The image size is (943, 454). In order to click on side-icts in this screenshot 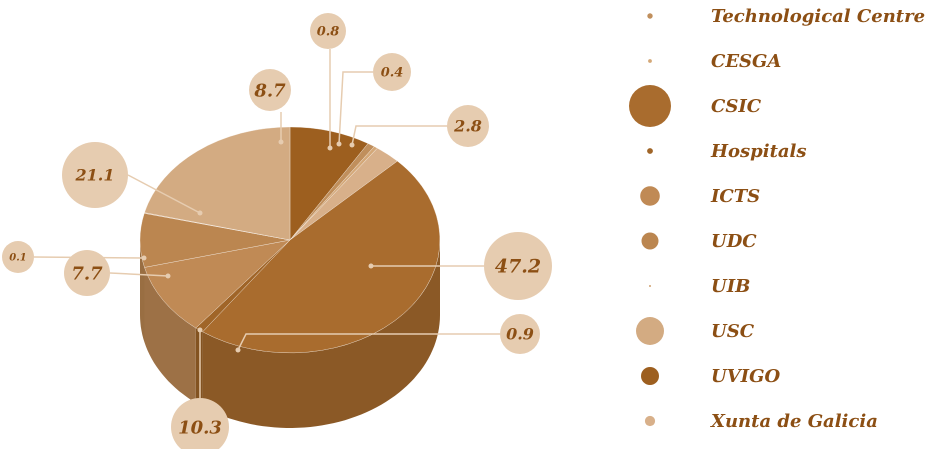, I will do `click(170, 335)`.